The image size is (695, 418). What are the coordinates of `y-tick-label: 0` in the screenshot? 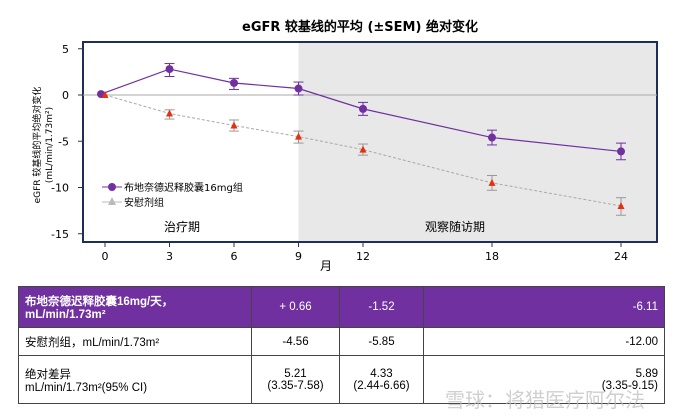 It's located at (65, 95).